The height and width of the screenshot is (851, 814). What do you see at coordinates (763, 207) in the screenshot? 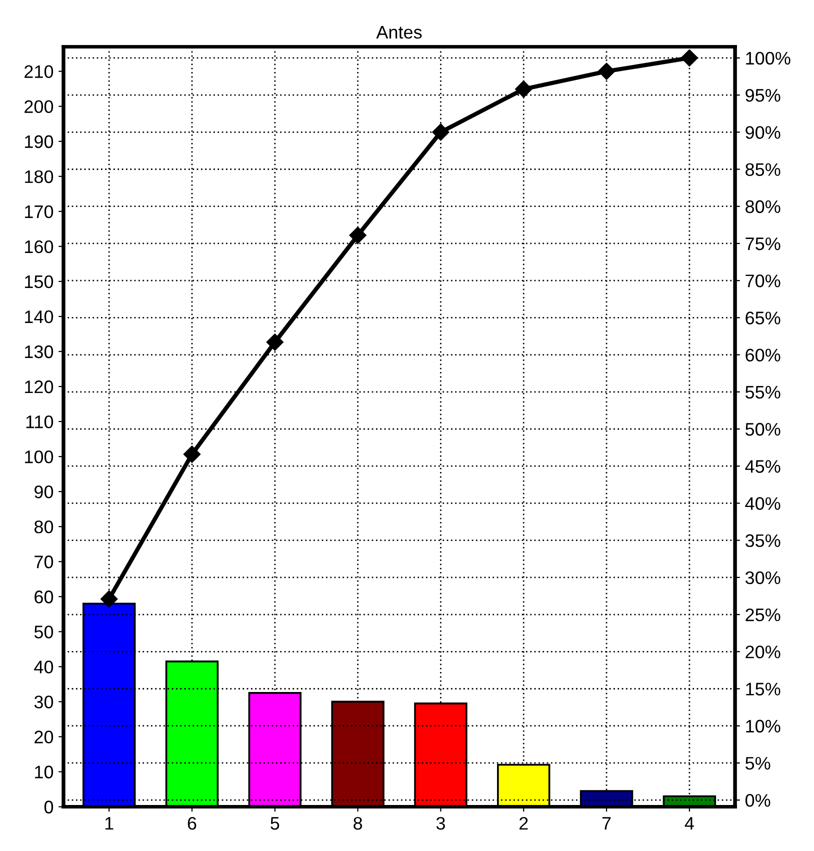
I see `y2-tick-label: 80%` at bounding box center [763, 207].